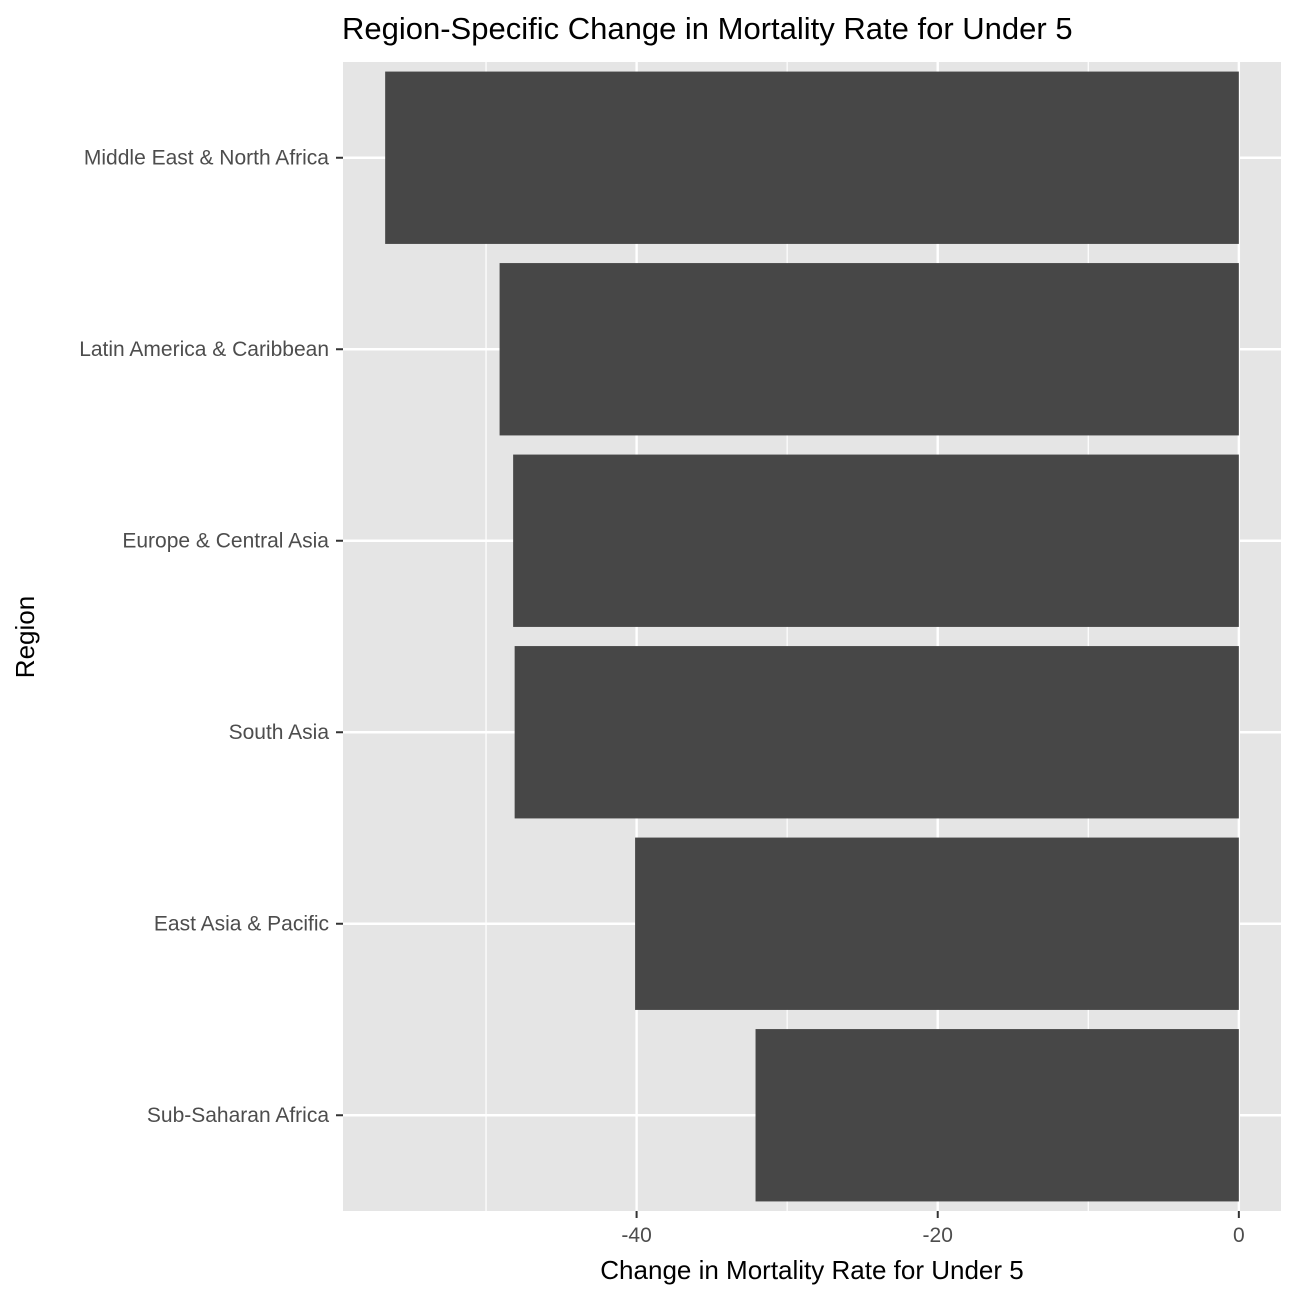  Describe the element at coordinates (238, 1115) in the screenshot. I see `y-tick-label: Sub-Saharan Africa` at that location.